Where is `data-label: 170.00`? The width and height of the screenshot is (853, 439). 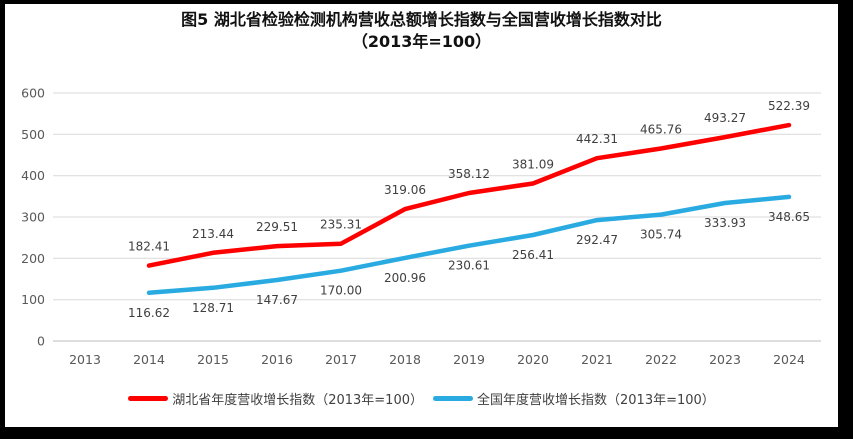 data-label: 170.00 is located at coordinates (341, 291).